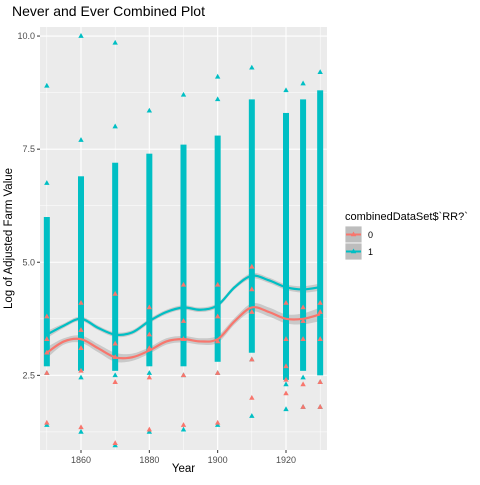 The image size is (480, 485). What do you see at coordinates (28, 375) in the screenshot?
I see `y-tick-label: 2.5` at bounding box center [28, 375].